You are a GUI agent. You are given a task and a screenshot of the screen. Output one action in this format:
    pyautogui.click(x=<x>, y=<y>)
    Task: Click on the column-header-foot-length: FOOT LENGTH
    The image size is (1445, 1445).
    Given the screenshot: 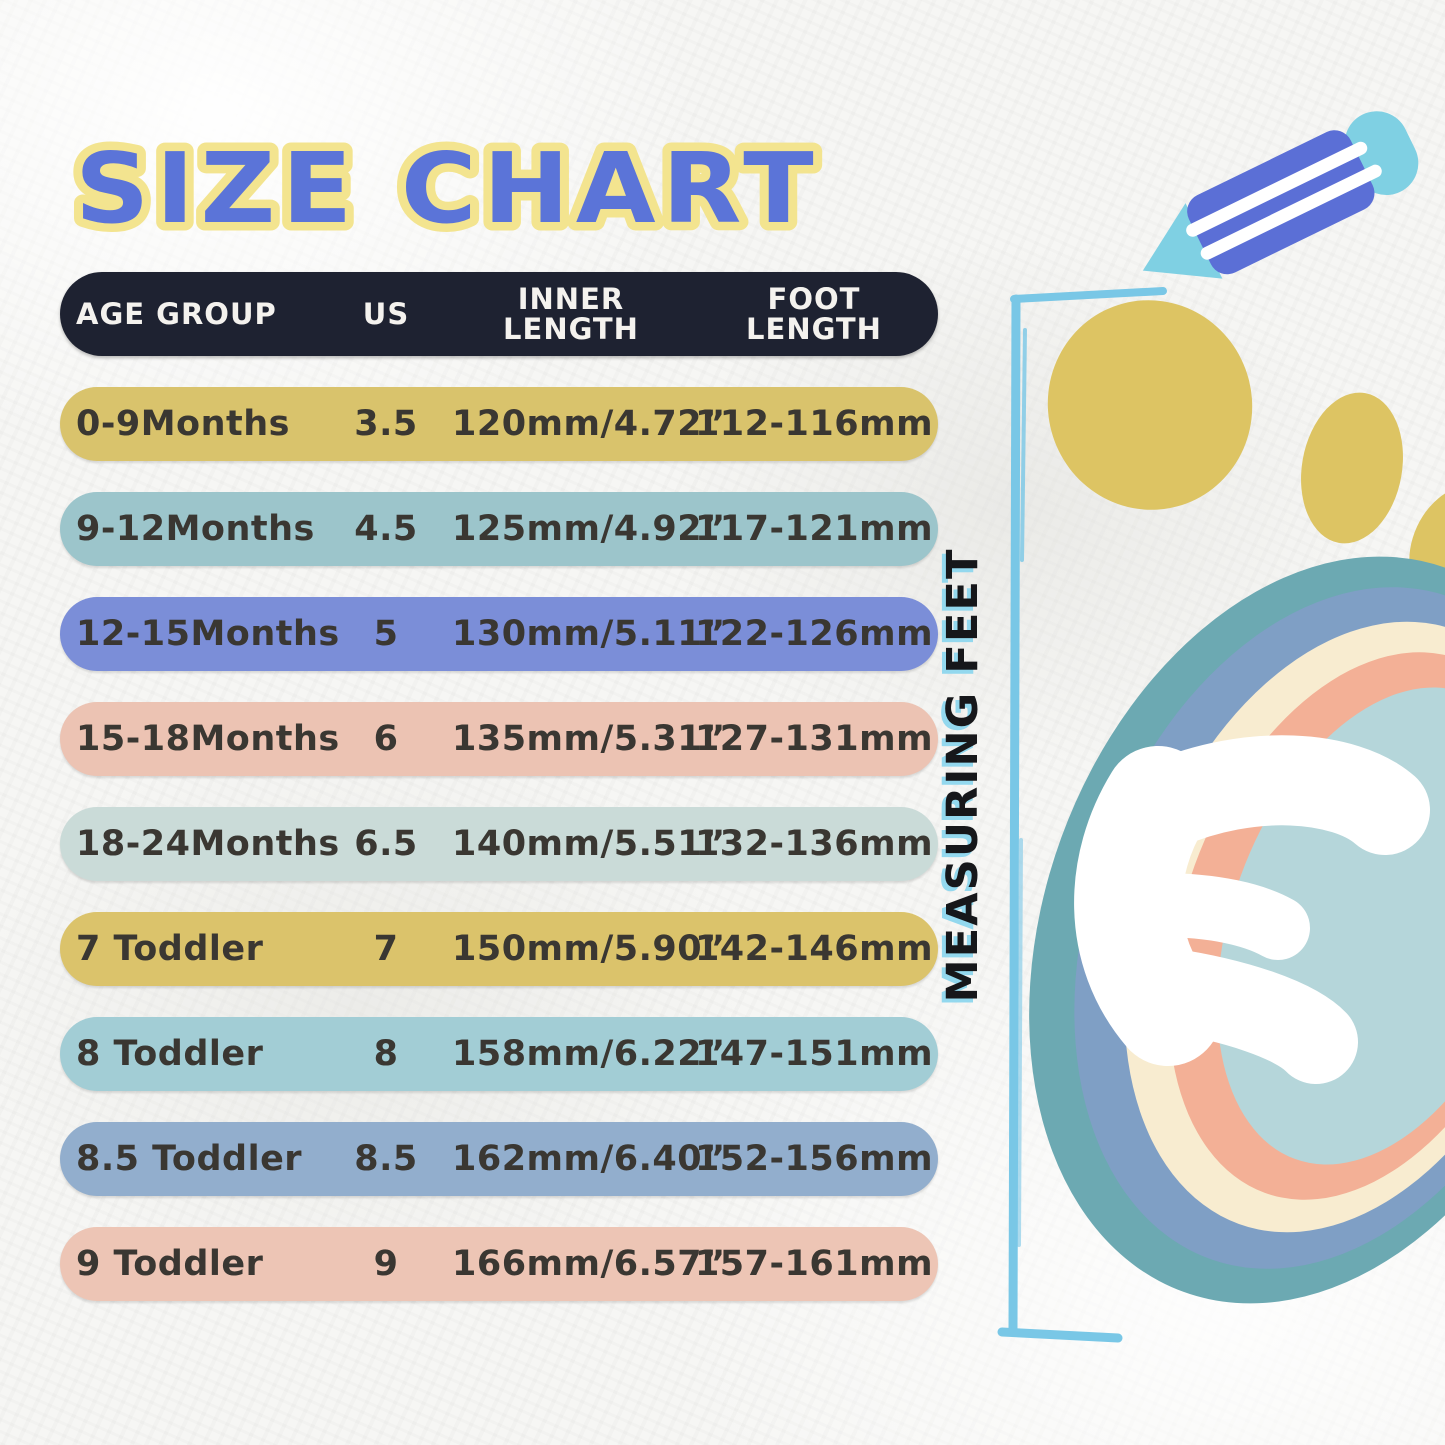 What is the action you would take?
    pyautogui.click(x=814, y=313)
    